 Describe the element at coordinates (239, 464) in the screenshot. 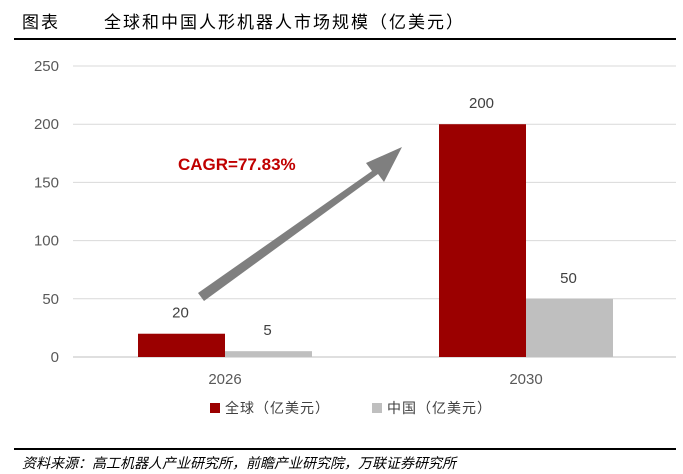

I see `source-note: 资料来源：高工机器人产业研究所，前瞻产业研究院，万联证券研究所` at that location.